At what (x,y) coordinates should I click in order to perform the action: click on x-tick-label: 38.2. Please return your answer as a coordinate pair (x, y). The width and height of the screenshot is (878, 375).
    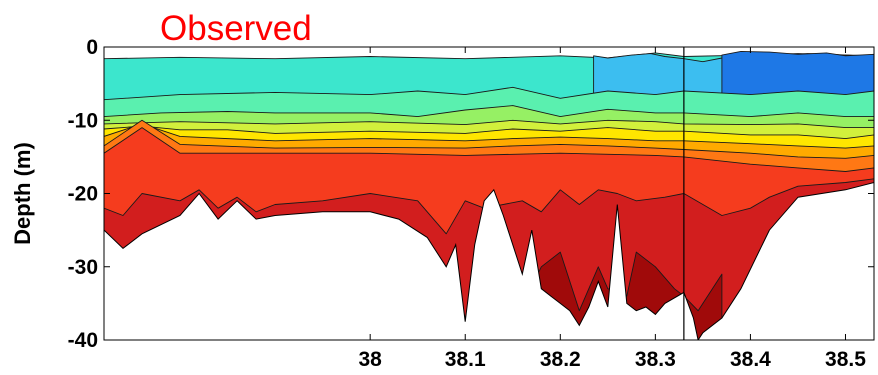
    Looking at the image, I should click on (560, 359).